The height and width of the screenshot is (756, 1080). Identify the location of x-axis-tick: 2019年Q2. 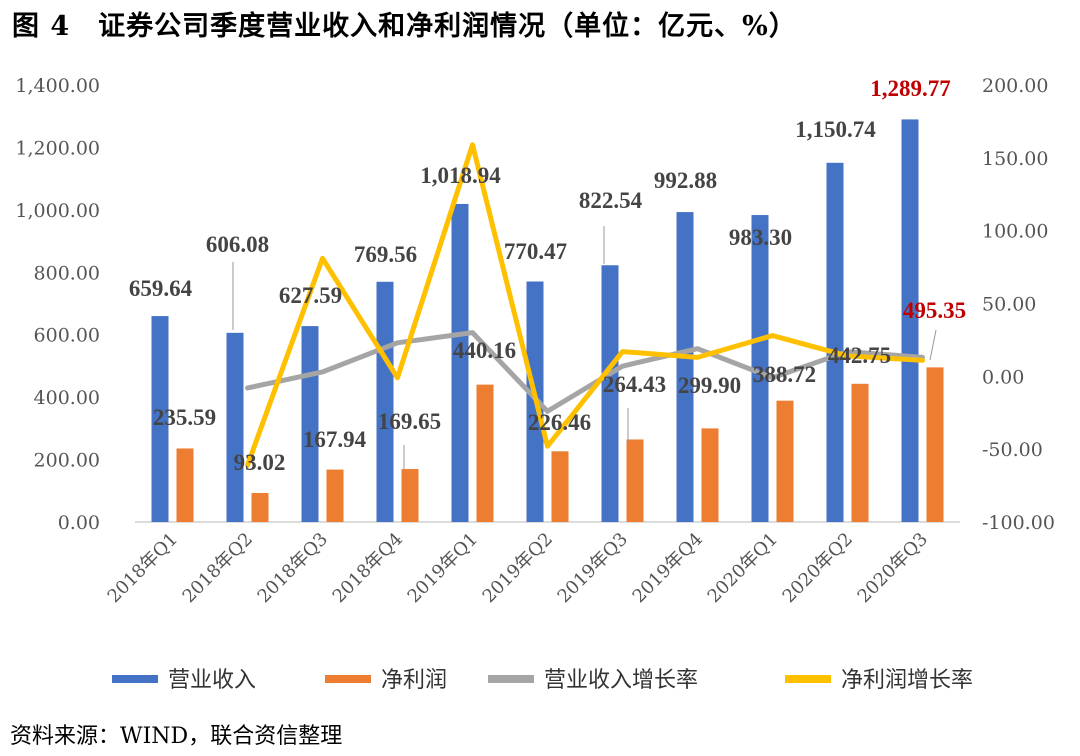
(518, 568).